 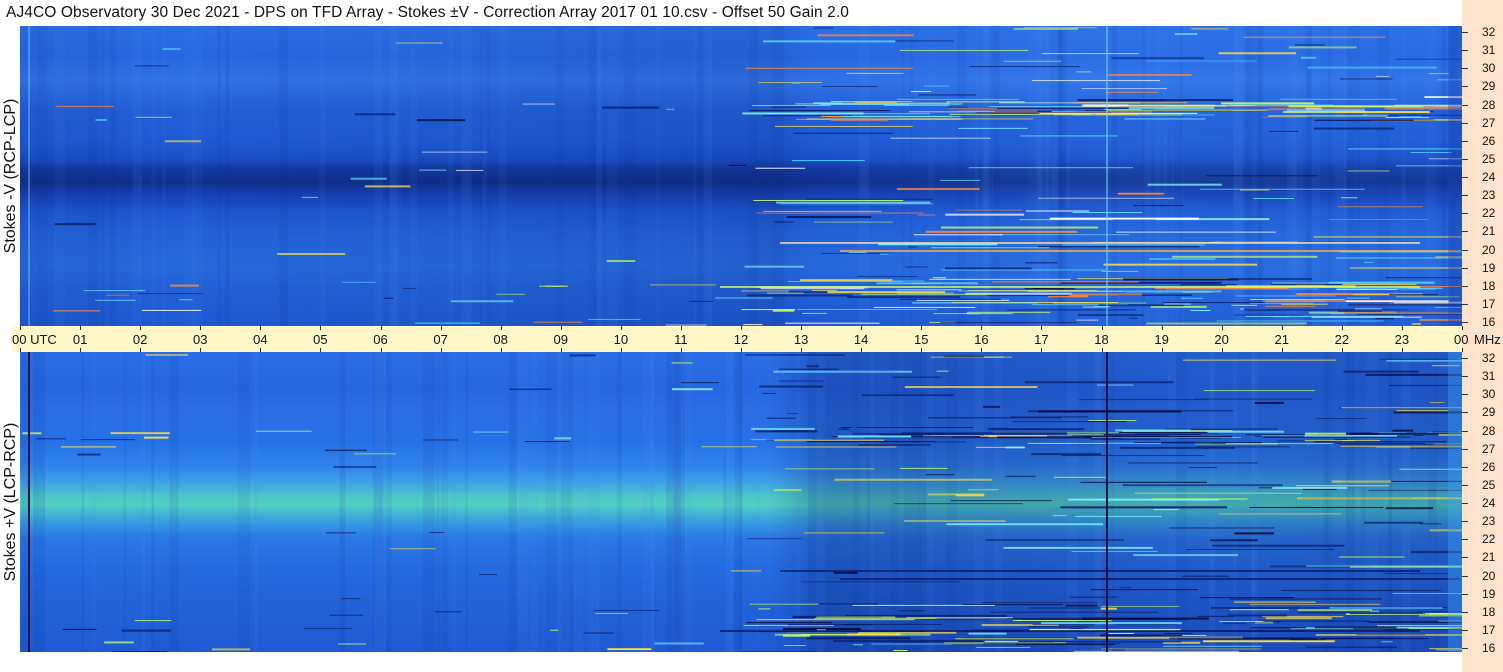 What do you see at coordinates (1482, 336) in the screenshot?
I see `side-strip` at bounding box center [1482, 336].